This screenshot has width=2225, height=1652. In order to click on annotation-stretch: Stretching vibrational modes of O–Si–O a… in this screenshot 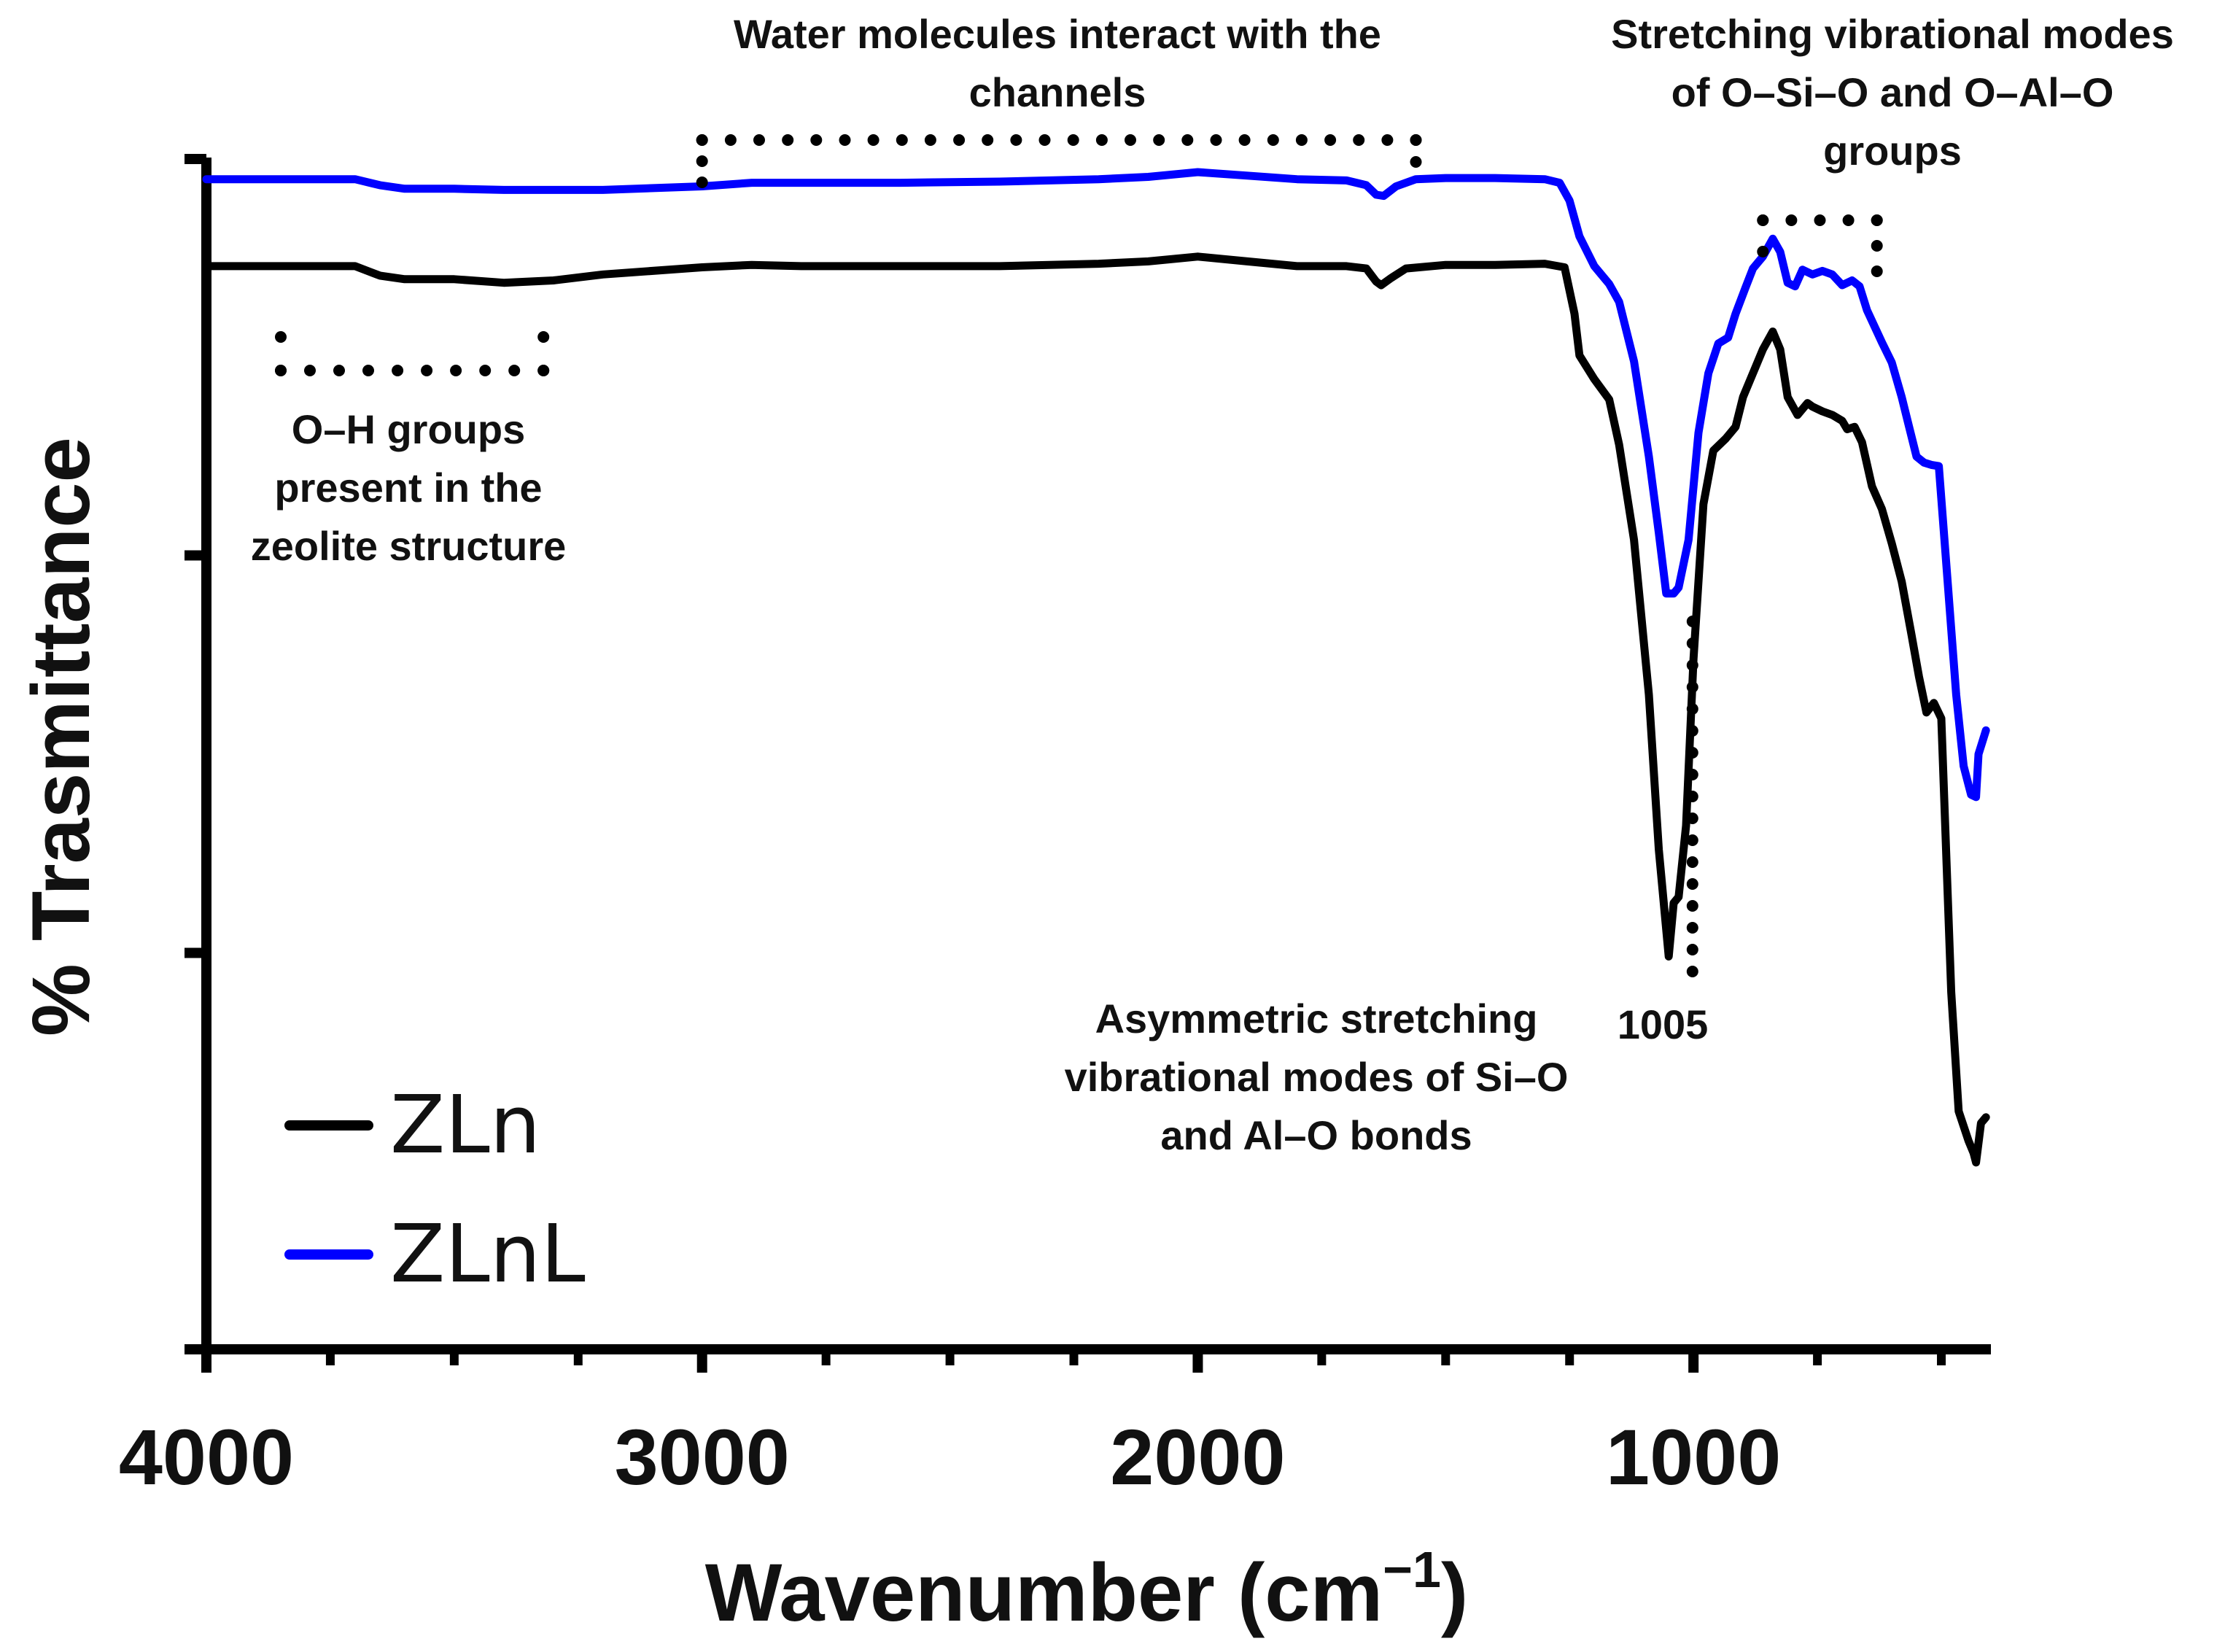, I will do `click(1892, 92)`.